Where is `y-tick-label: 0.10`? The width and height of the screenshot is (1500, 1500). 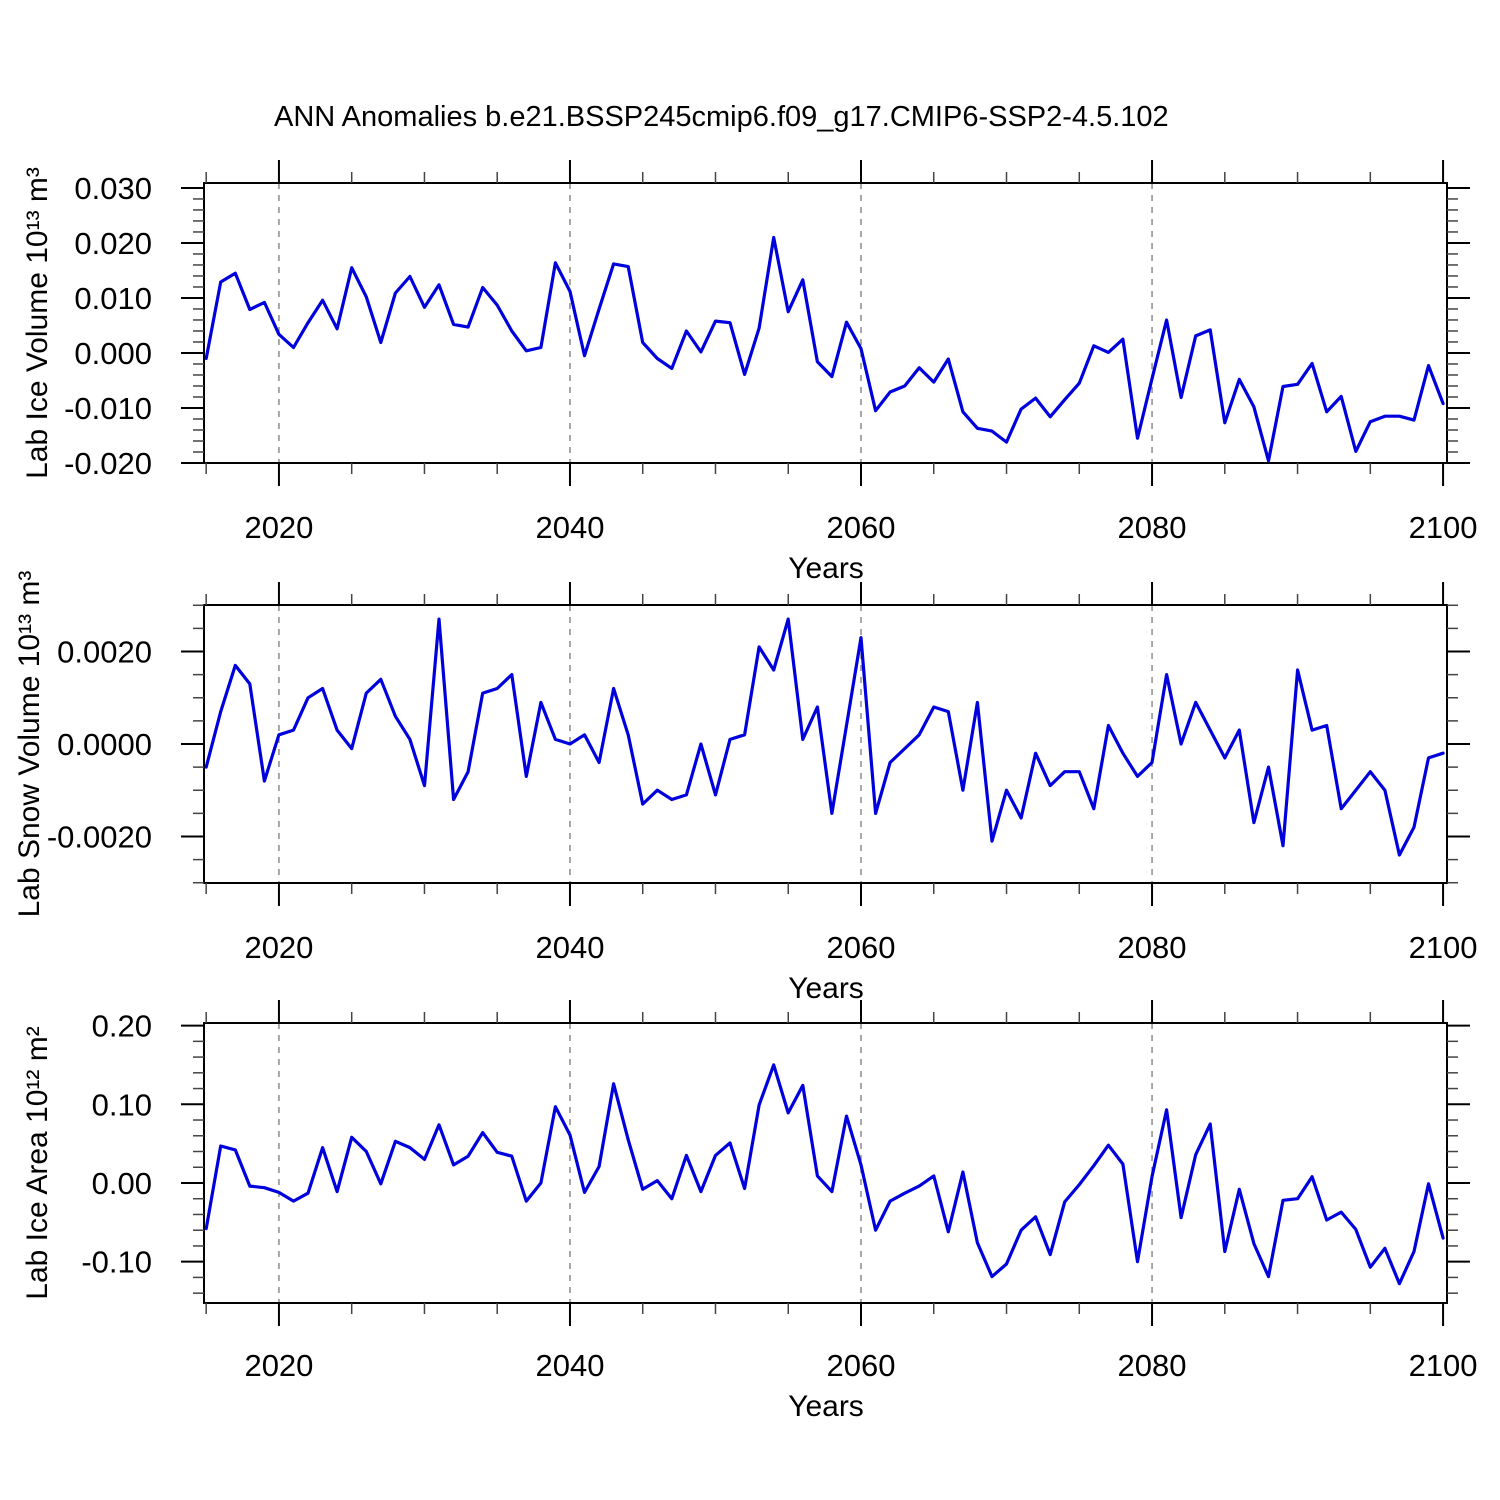 y-tick-label: 0.10 is located at coordinates (122, 1104).